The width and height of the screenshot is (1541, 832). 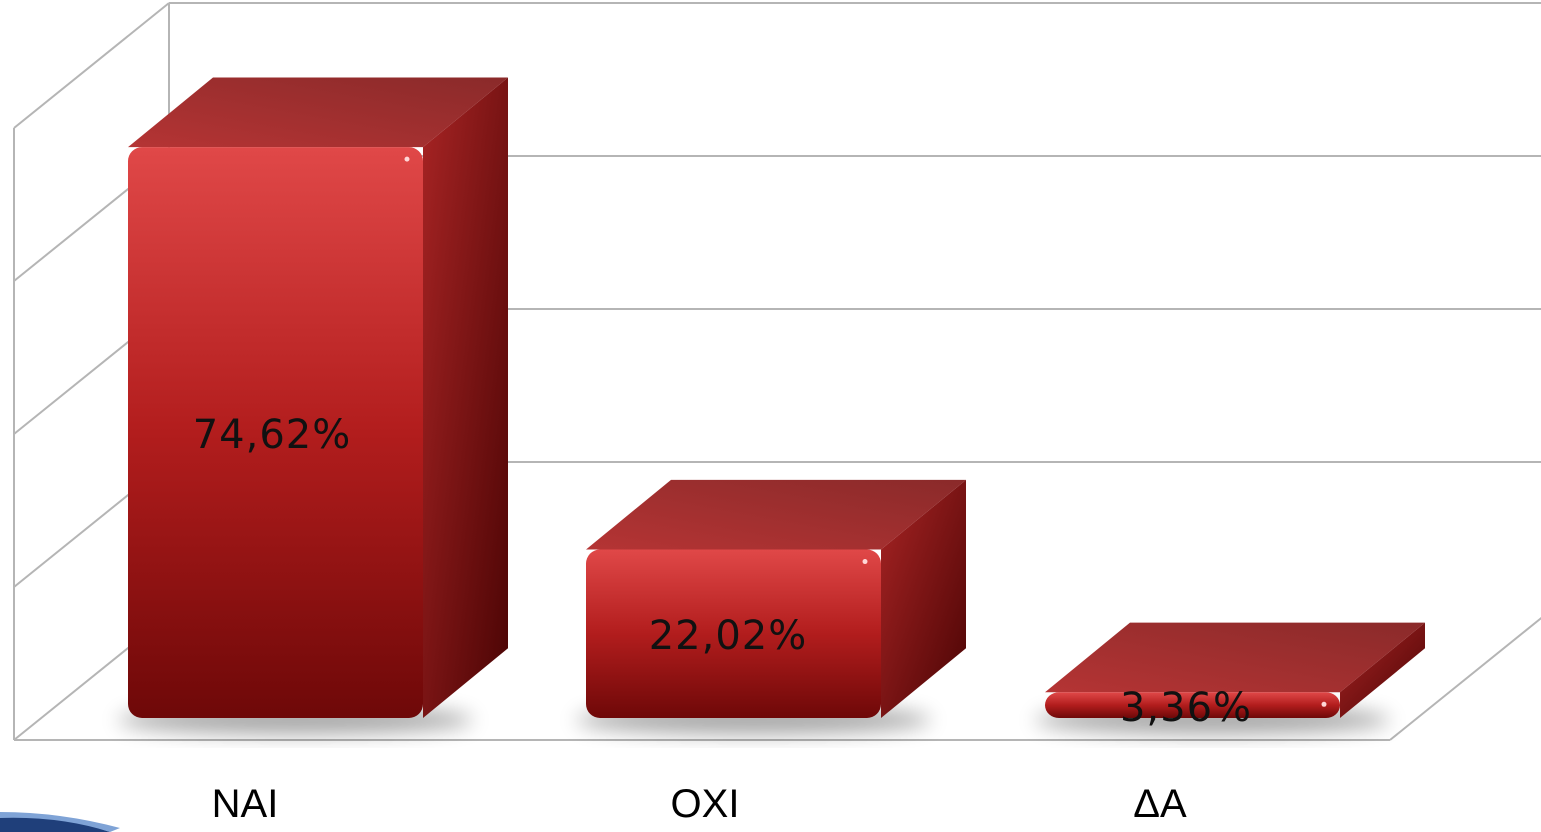 I want to click on category-label-oxi: OXI, so click(x=705, y=804).